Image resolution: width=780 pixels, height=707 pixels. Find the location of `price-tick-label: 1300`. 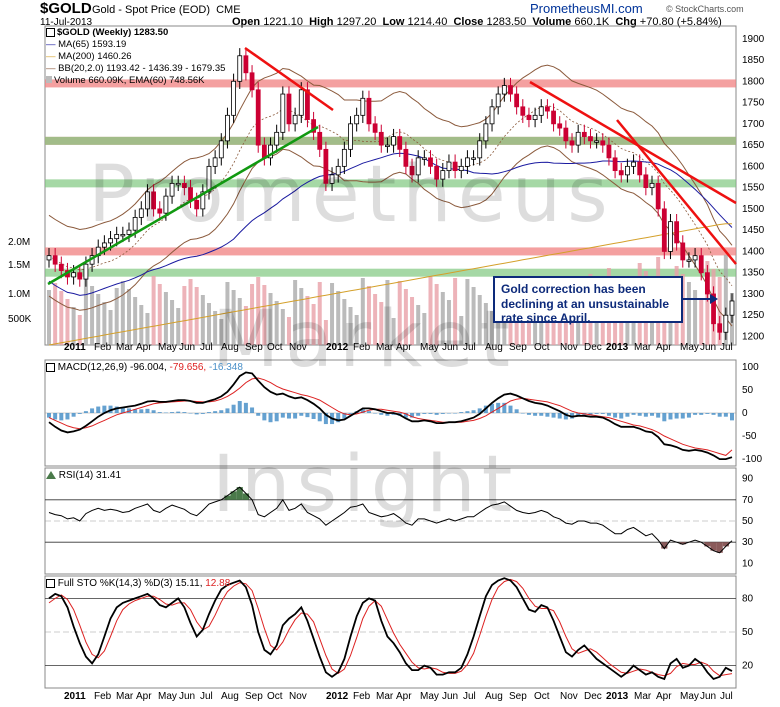

price-tick-label: 1300 is located at coordinates (753, 294).